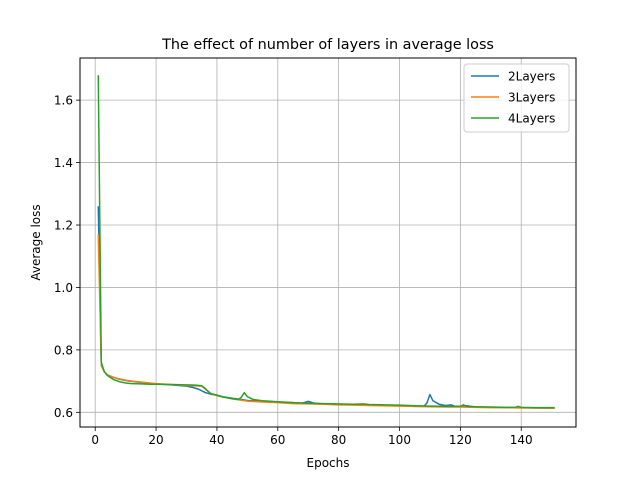  I want to click on x-axis-label: Epochs, so click(328, 463).